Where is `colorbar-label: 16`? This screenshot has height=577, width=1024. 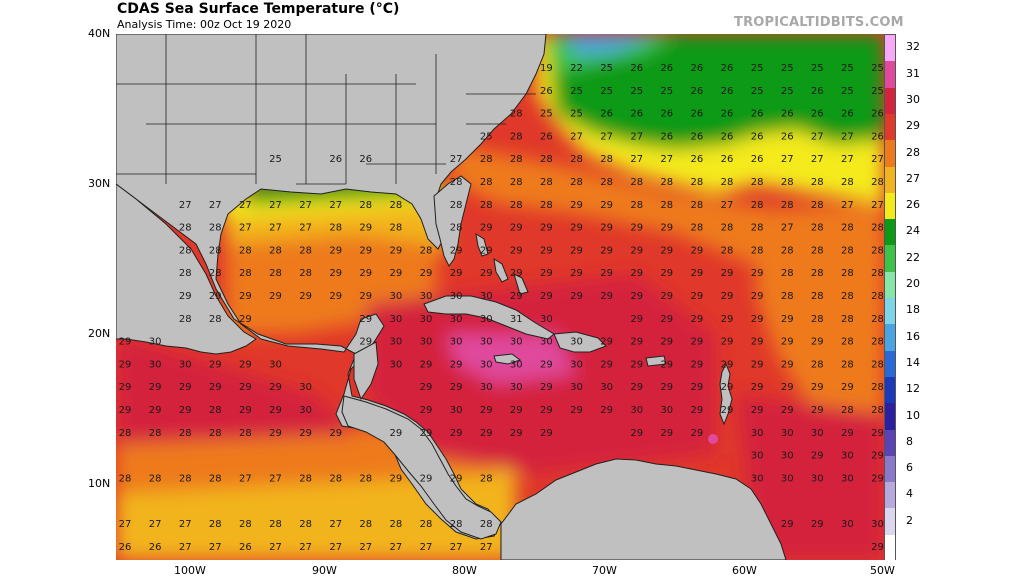 colorbar-label: 16 is located at coordinates (913, 336).